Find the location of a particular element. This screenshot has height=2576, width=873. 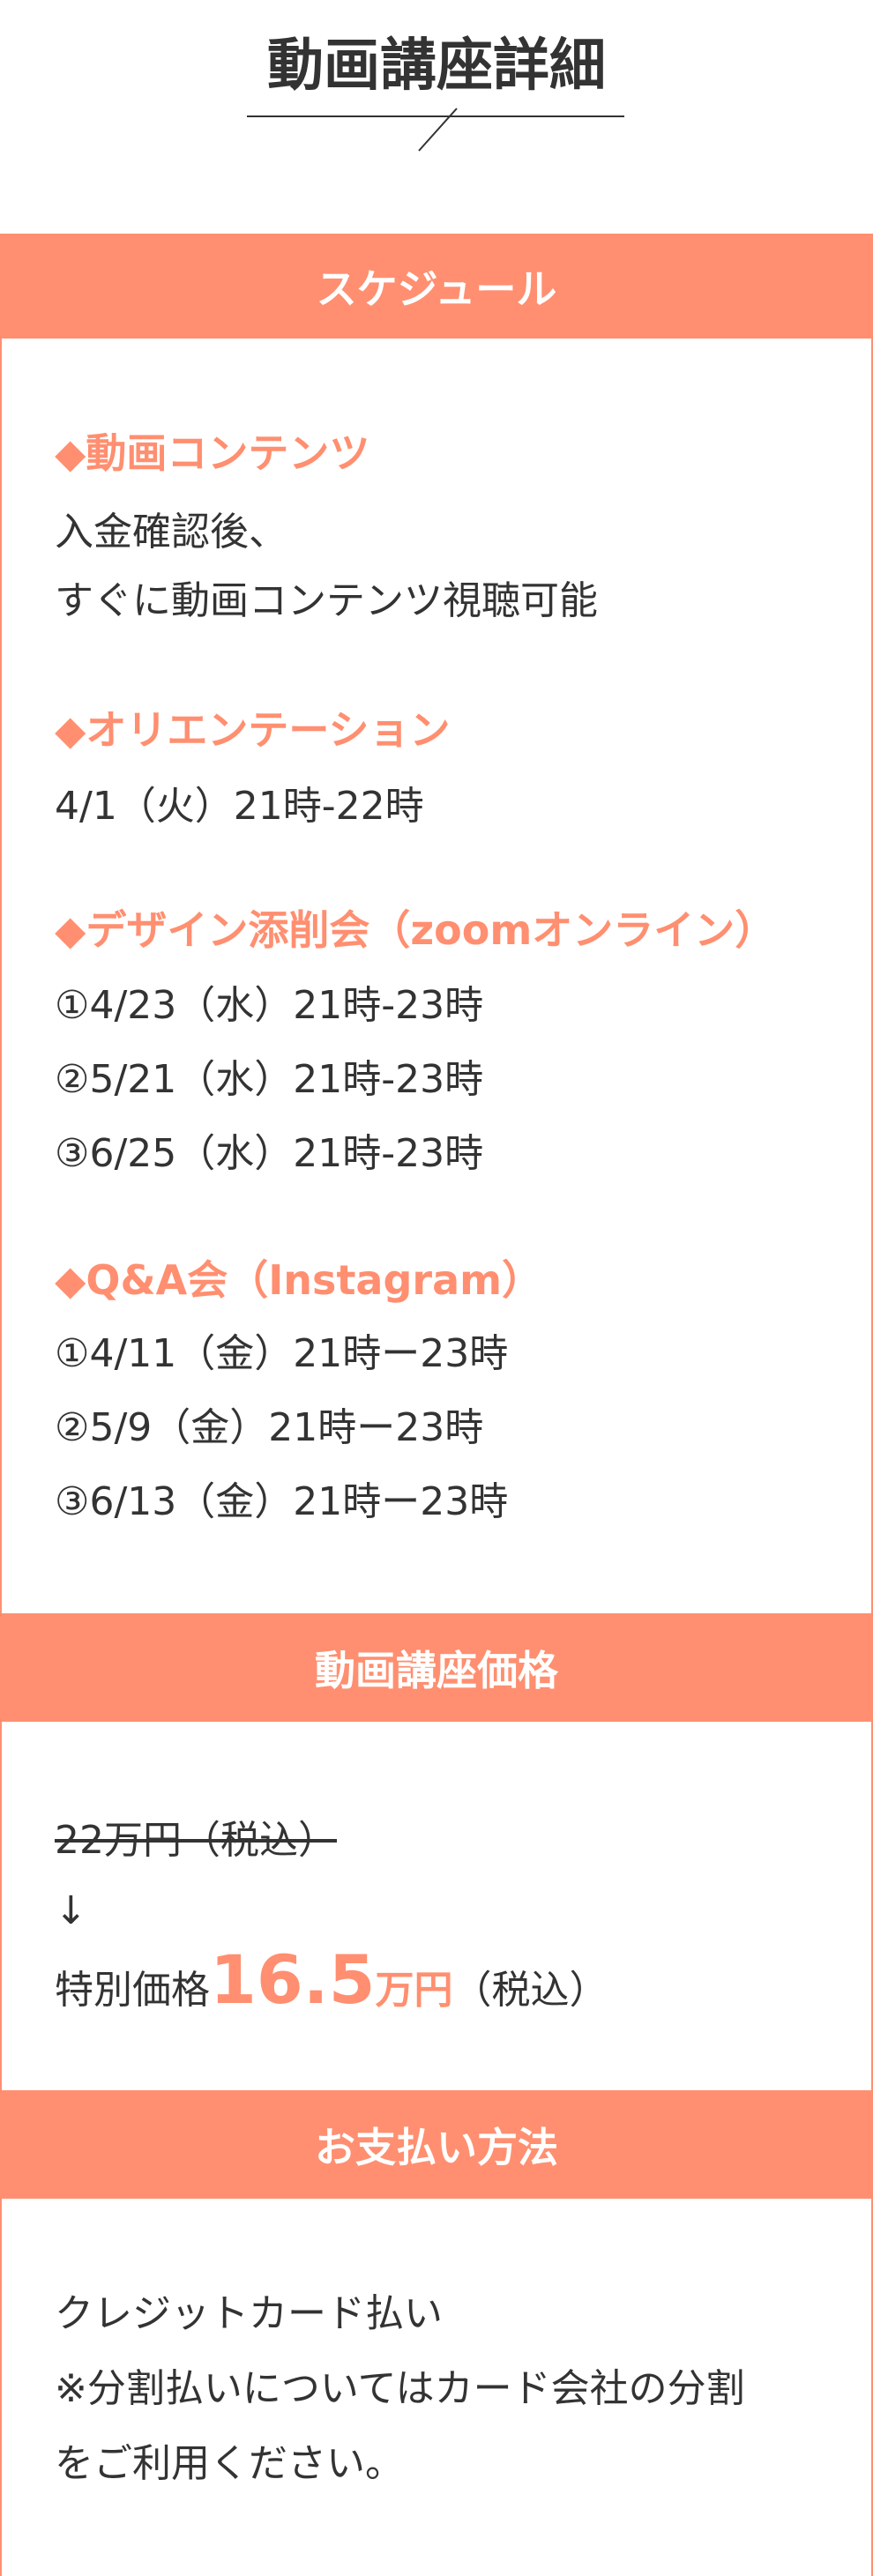

item-heading: ◆動画コンテンツ is located at coordinates (212, 453).